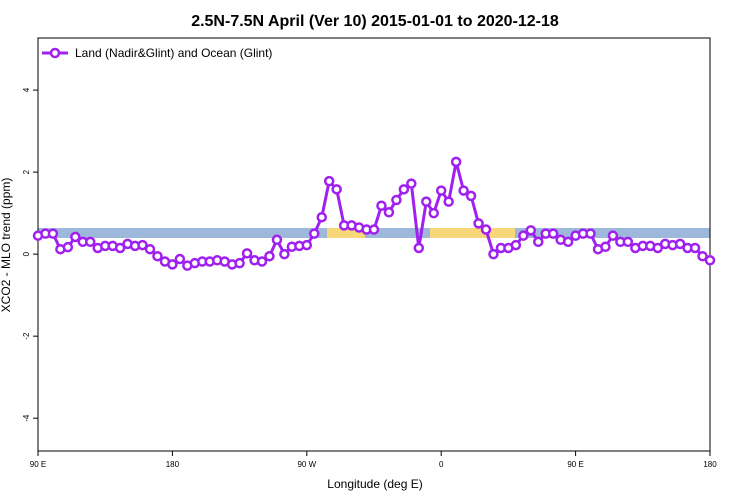 The height and width of the screenshot is (500, 750). Describe the element at coordinates (26, 253) in the screenshot. I see `y-tick-label: 0` at that location.